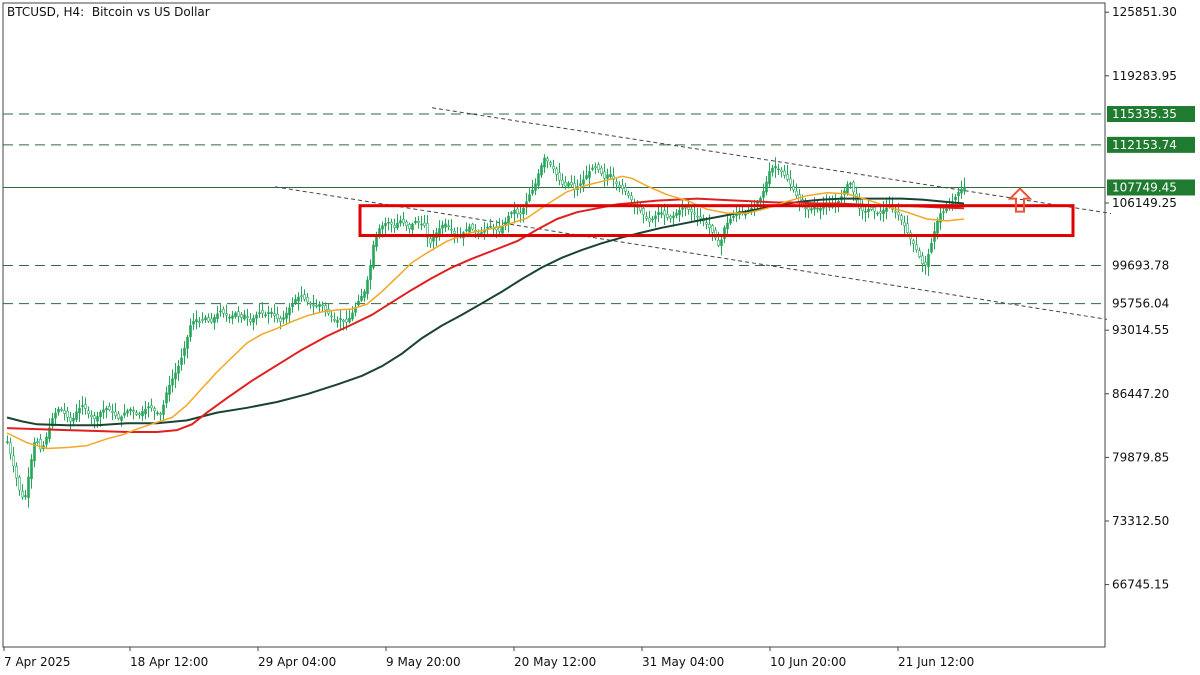  What do you see at coordinates (1140, 304) in the screenshot?
I see `level-tag-label-4: 95756.04` at bounding box center [1140, 304].